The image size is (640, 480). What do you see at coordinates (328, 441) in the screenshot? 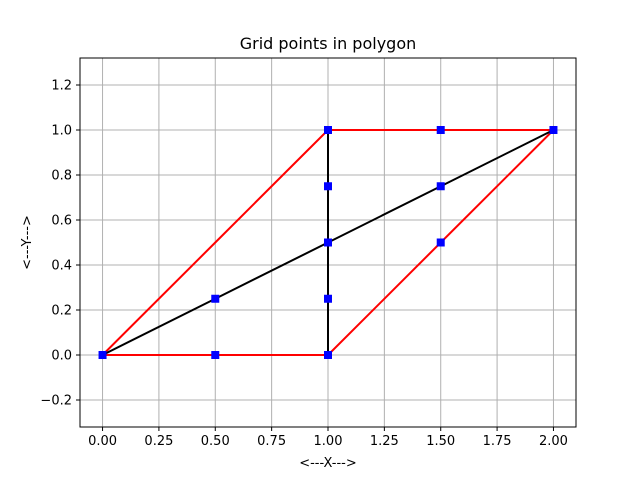
I see `x-tick-label: 1.00` at bounding box center [328, 441].